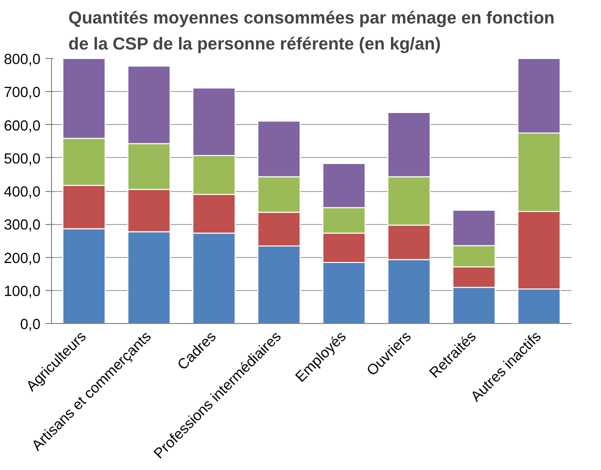 This screenshot has height=470, width=601. Describe the element at coordinates (22, 126) in the screenshot. I see `y-tick-label: 600,0` at that location.